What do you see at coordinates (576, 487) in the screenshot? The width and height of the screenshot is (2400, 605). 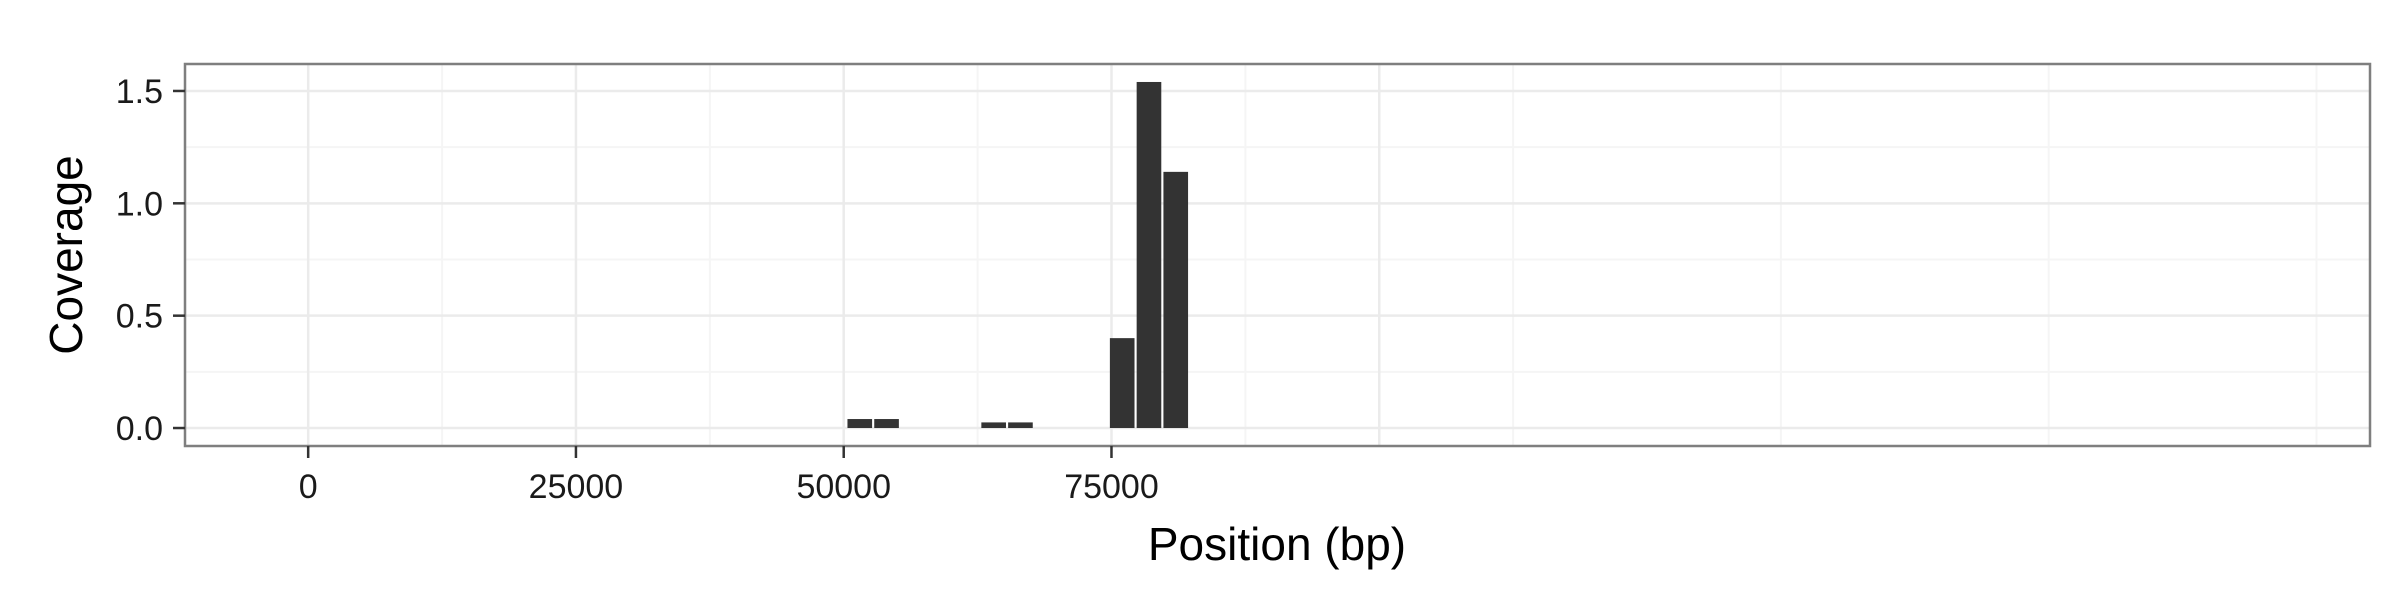 I see `x-tick-label: 25000` at bounding box center [576, 487].